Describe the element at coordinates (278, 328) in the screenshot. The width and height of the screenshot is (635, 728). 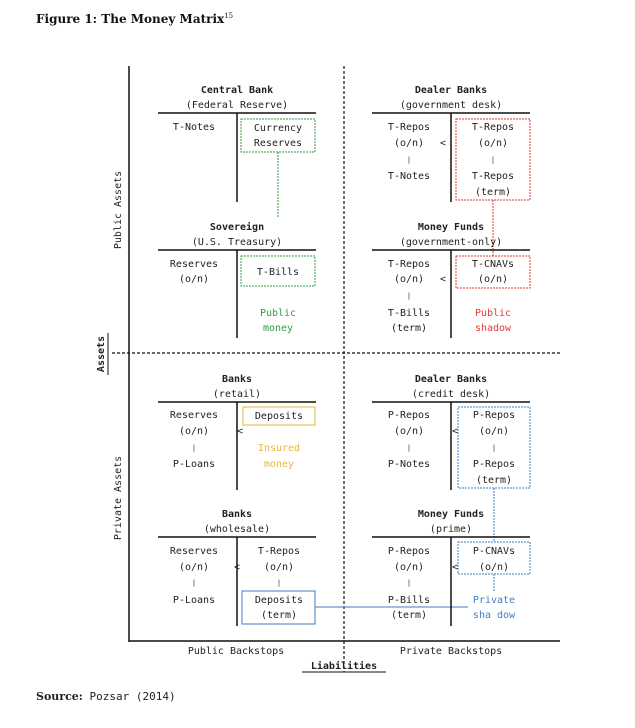
I see `public-money-label: money` at that location.